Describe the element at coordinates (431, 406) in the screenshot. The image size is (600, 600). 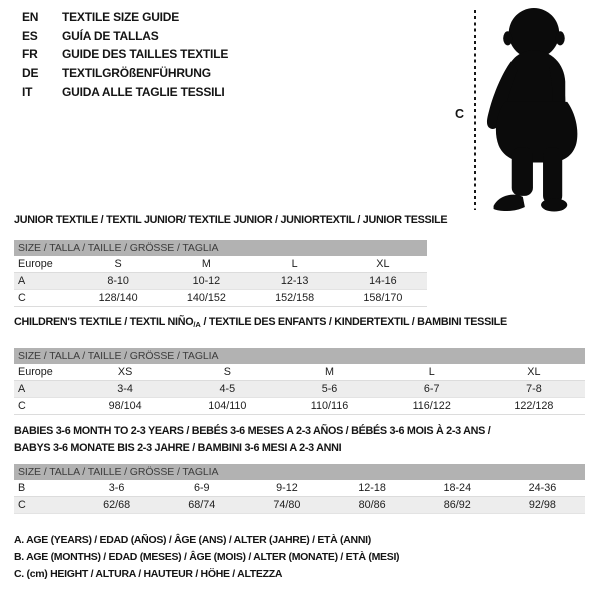
I see `row-value: 116/122` at that location.